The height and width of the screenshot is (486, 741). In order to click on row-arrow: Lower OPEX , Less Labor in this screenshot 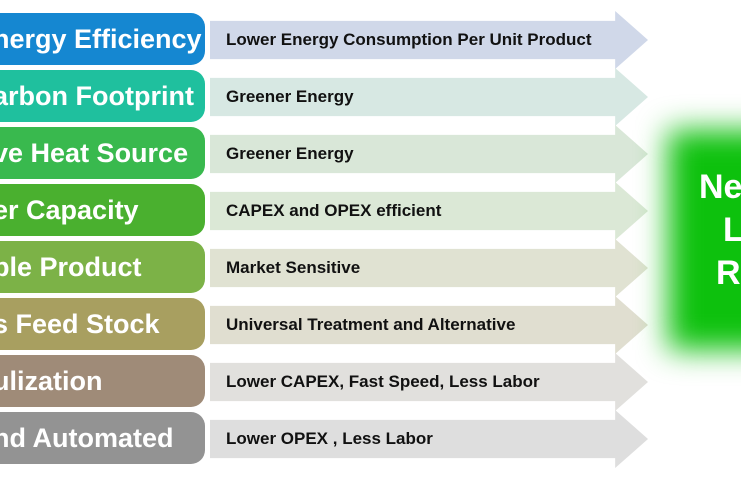, I will do `click(429, 439)`.